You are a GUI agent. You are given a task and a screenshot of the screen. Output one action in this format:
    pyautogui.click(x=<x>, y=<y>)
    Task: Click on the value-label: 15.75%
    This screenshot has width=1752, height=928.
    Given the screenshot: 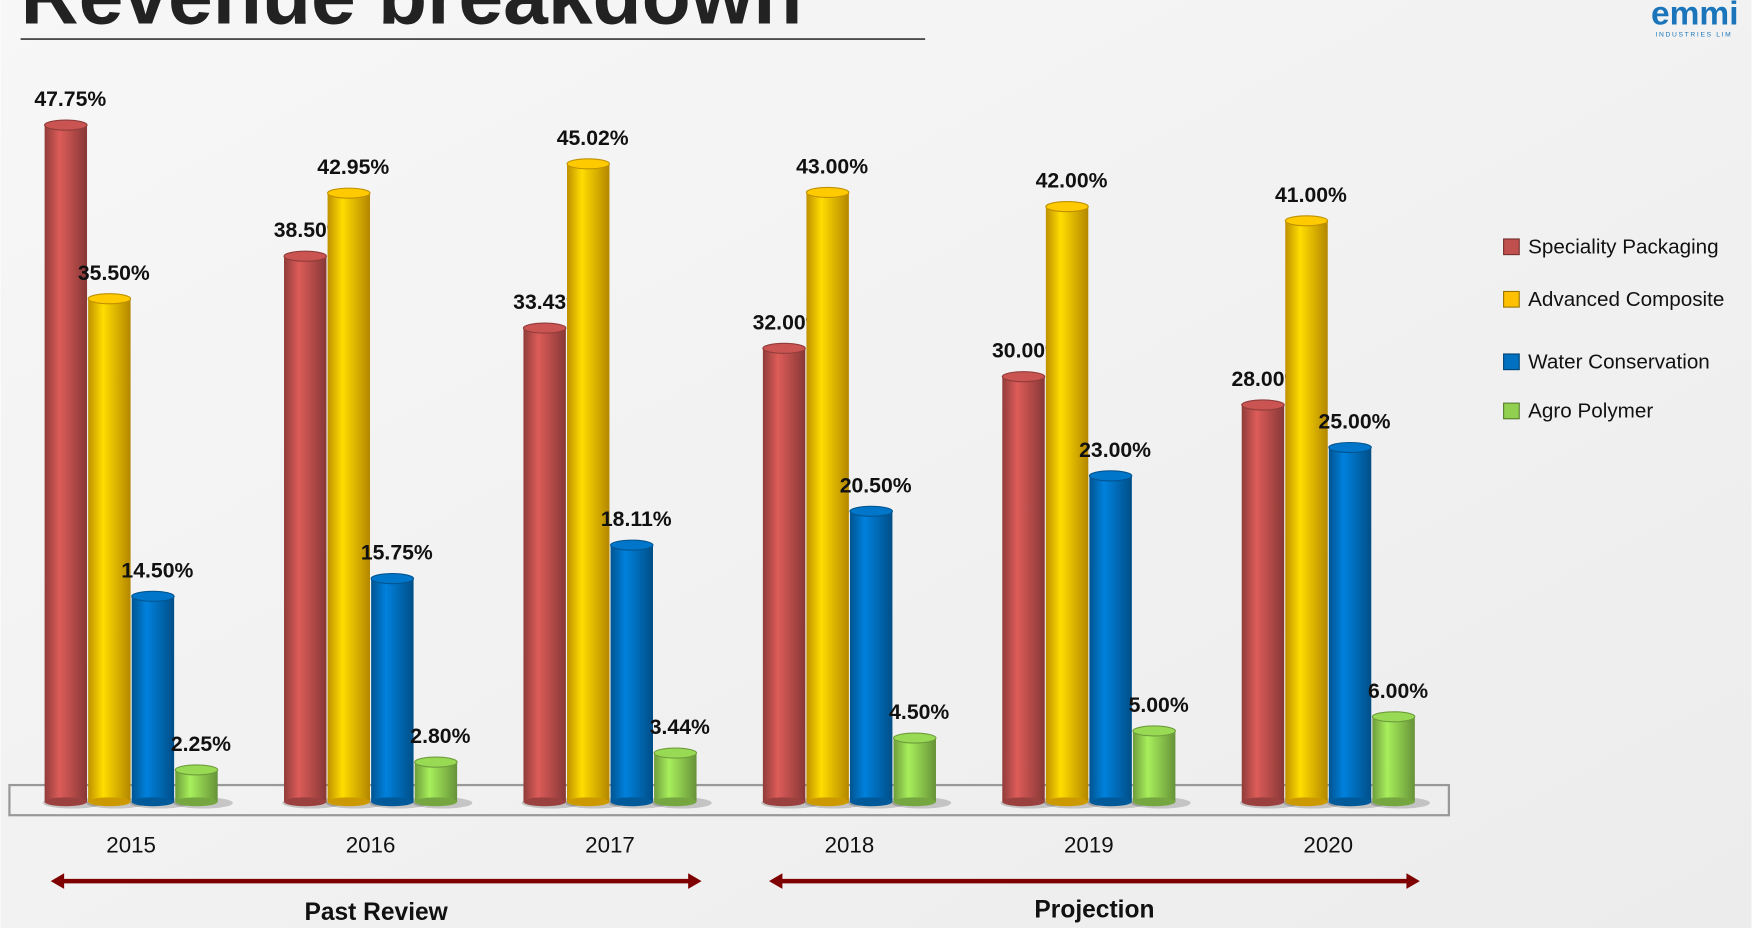 What is the action you would take?
    pyautogui.click(x=397, y=553)
    